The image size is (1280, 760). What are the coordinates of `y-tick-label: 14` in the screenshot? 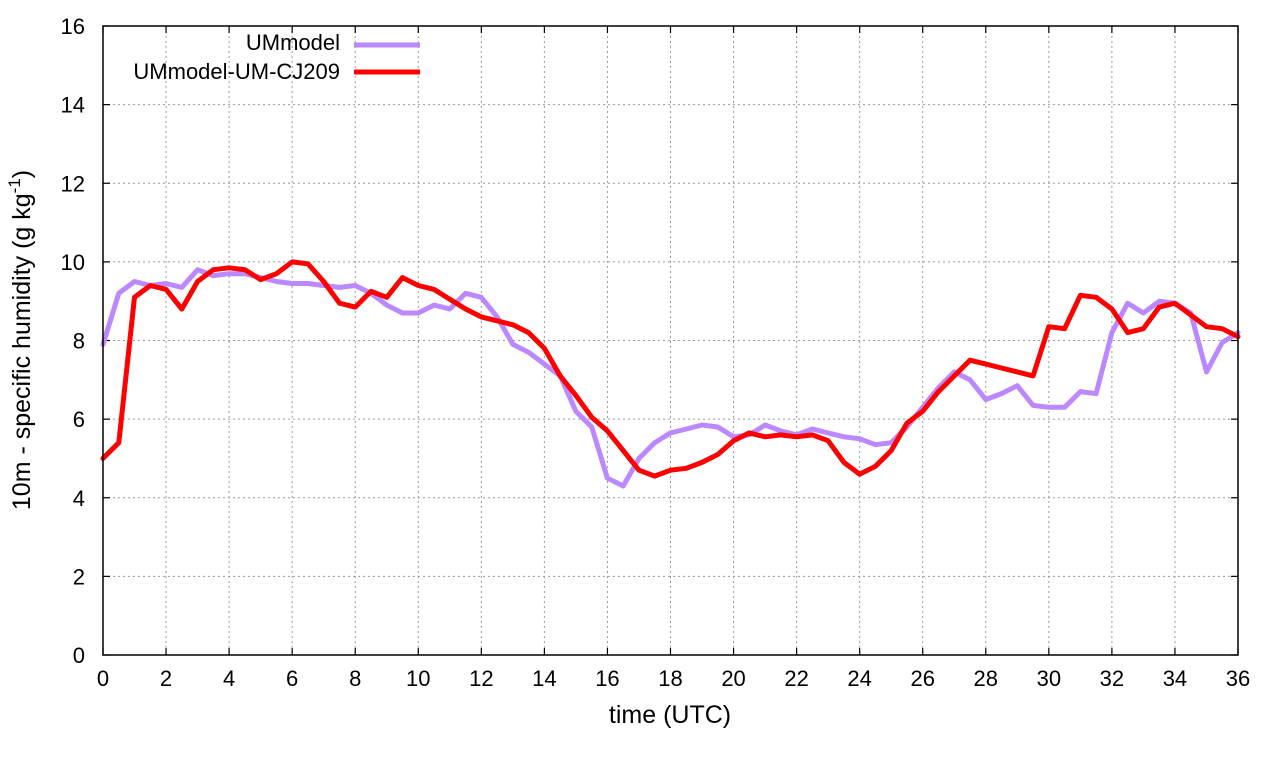 It's located at (73, 105).